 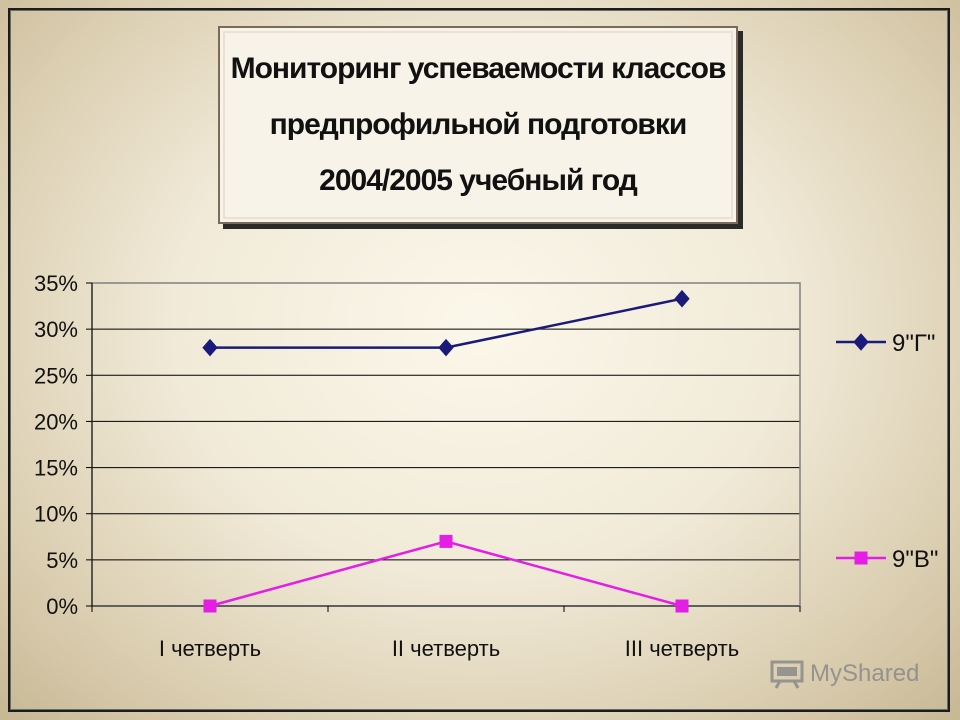 I want to click on chart-title-line-1: Мониторинг успеваемости классов, so click(x=478, y=68).